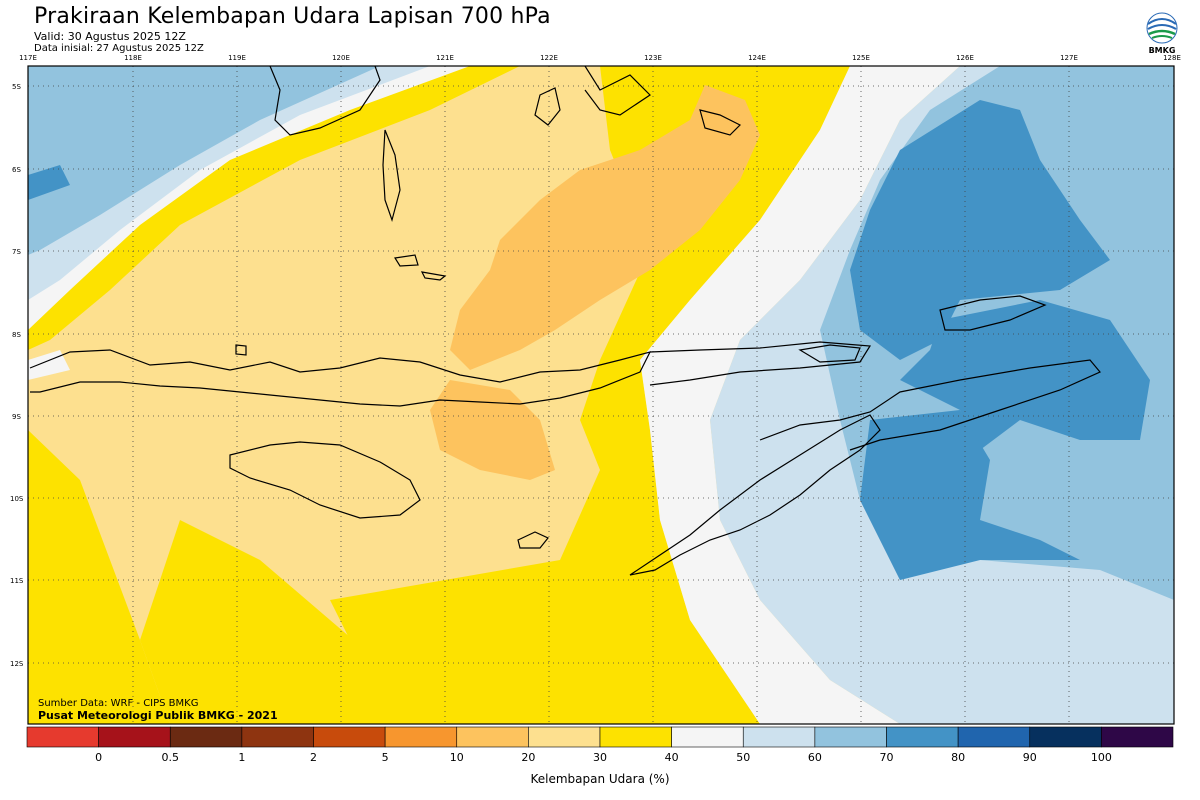  Describe the element at coordinates (313, 757) in the screenshot. I see `colorbar-tick-label: 2` at that location.